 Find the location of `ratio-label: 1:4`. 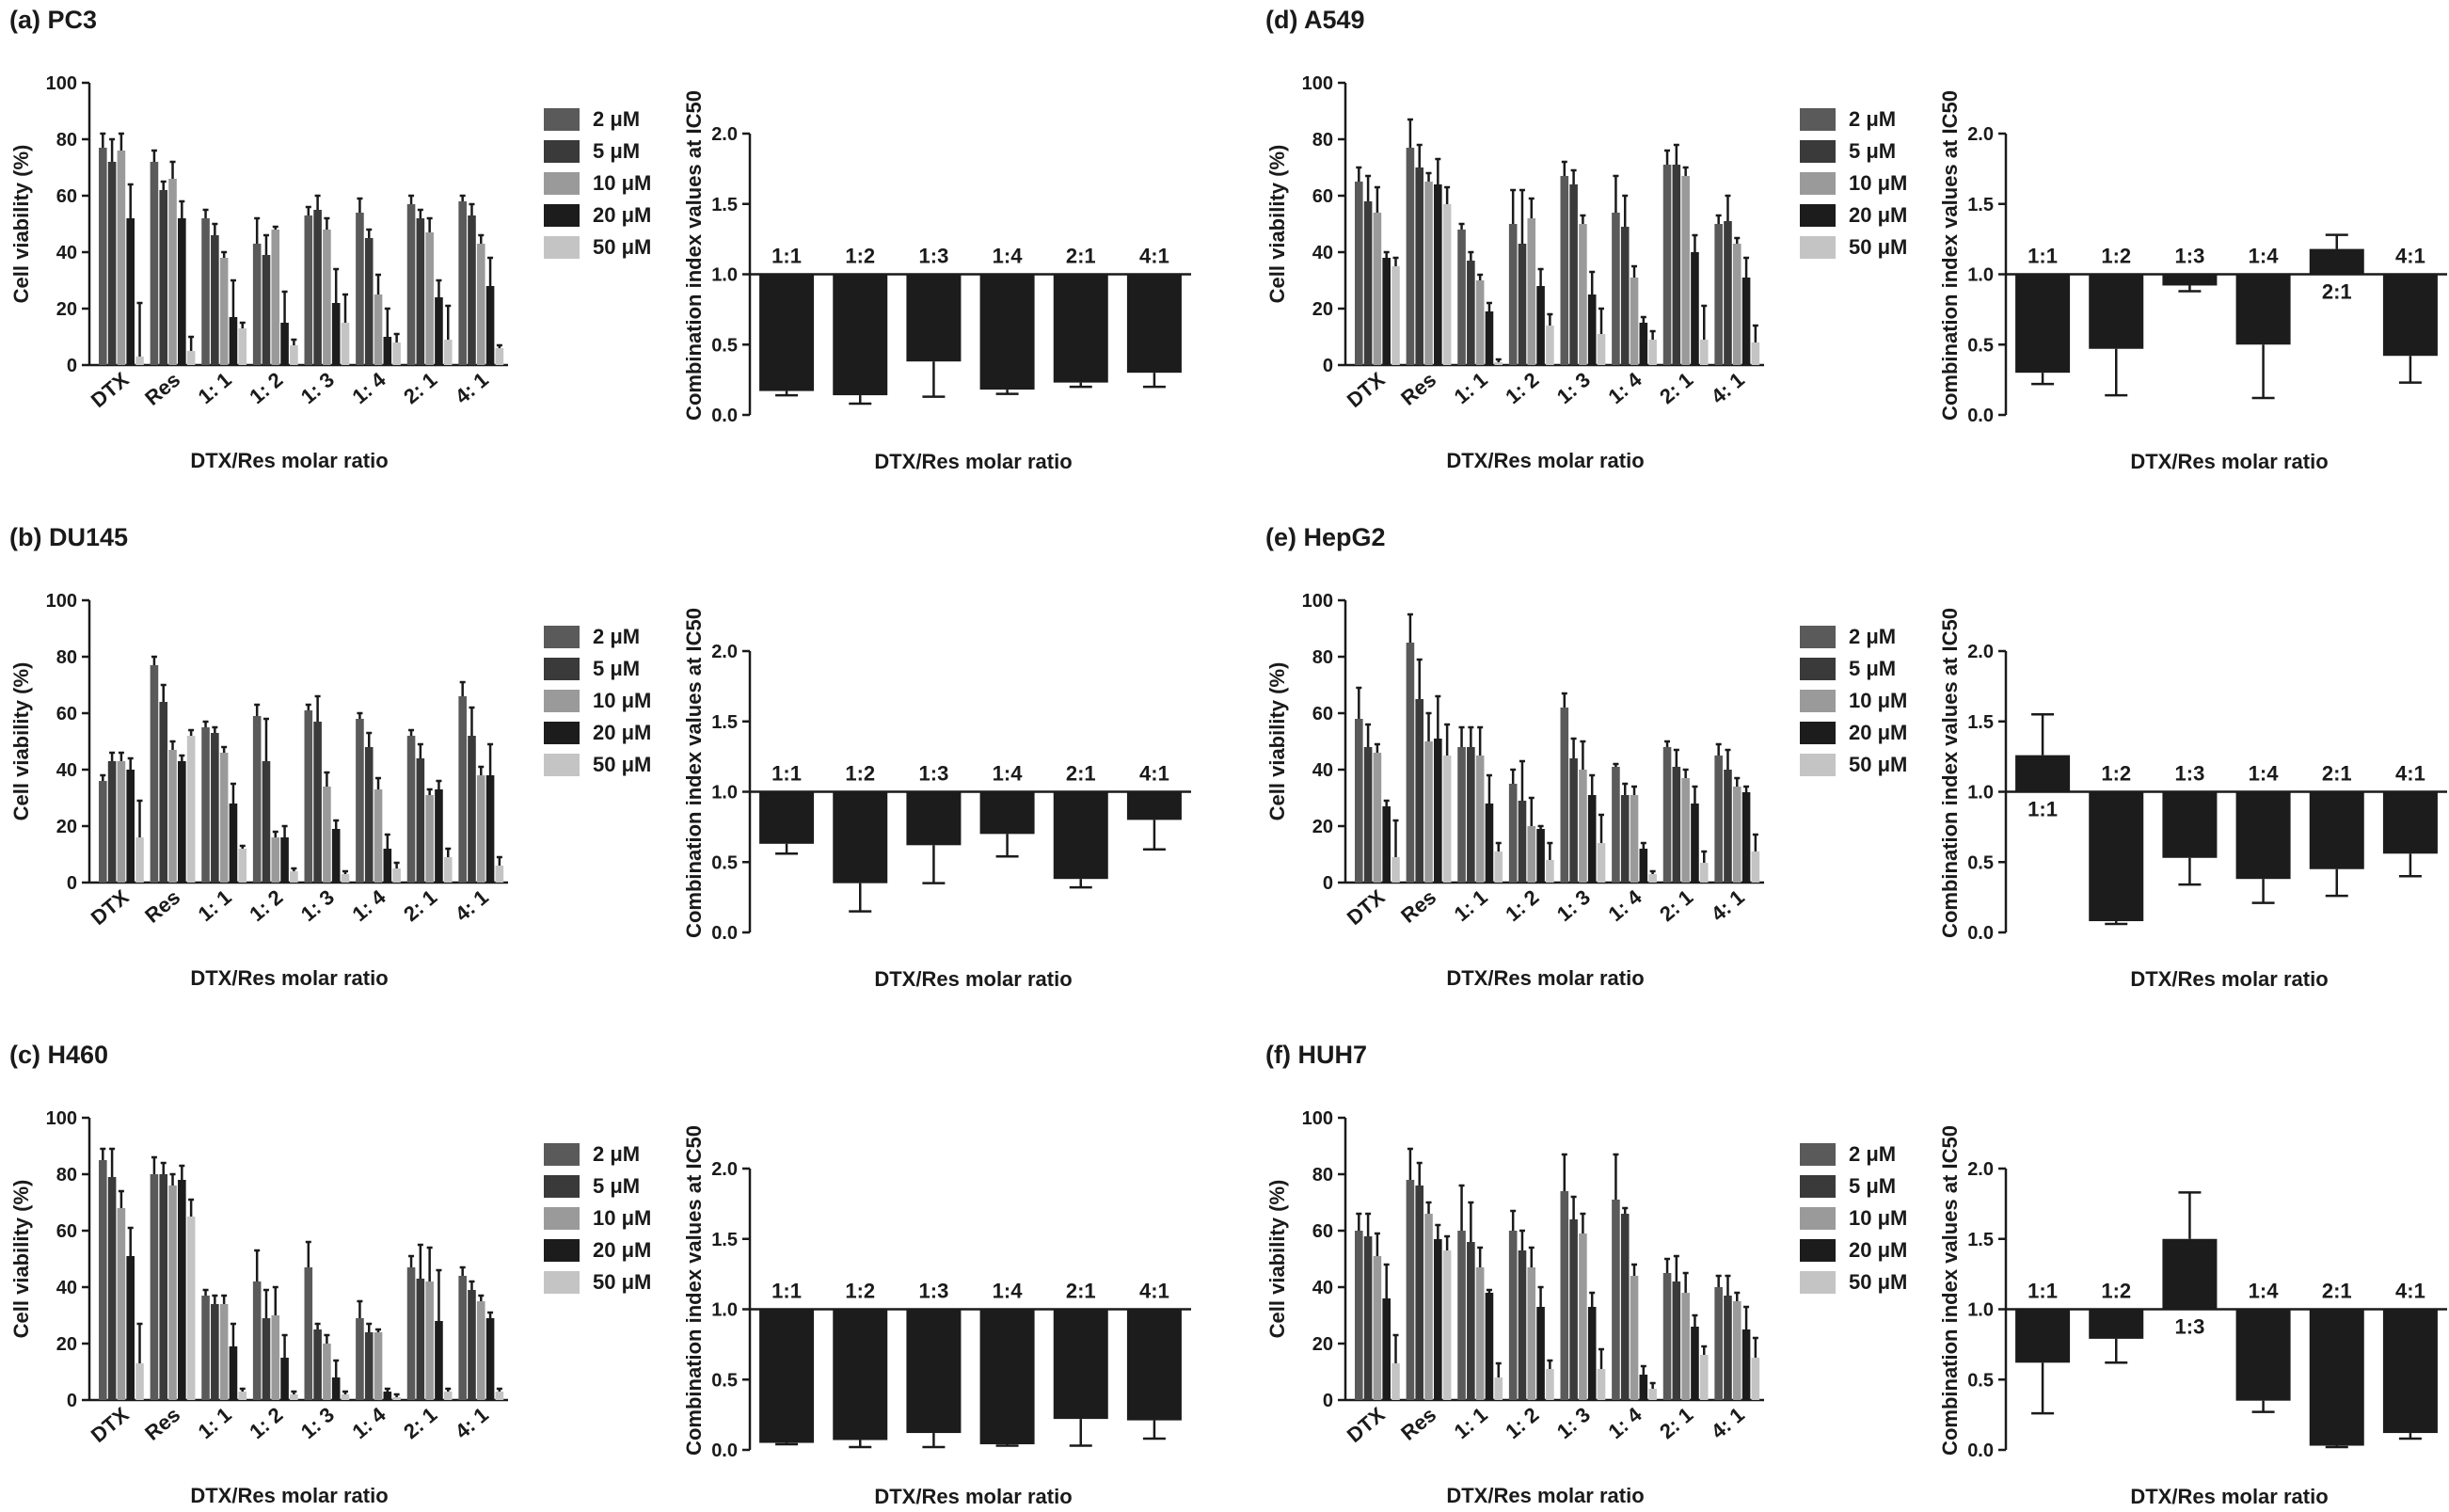

ratio-label: 1:4 is located at coordinates (2264, 256).